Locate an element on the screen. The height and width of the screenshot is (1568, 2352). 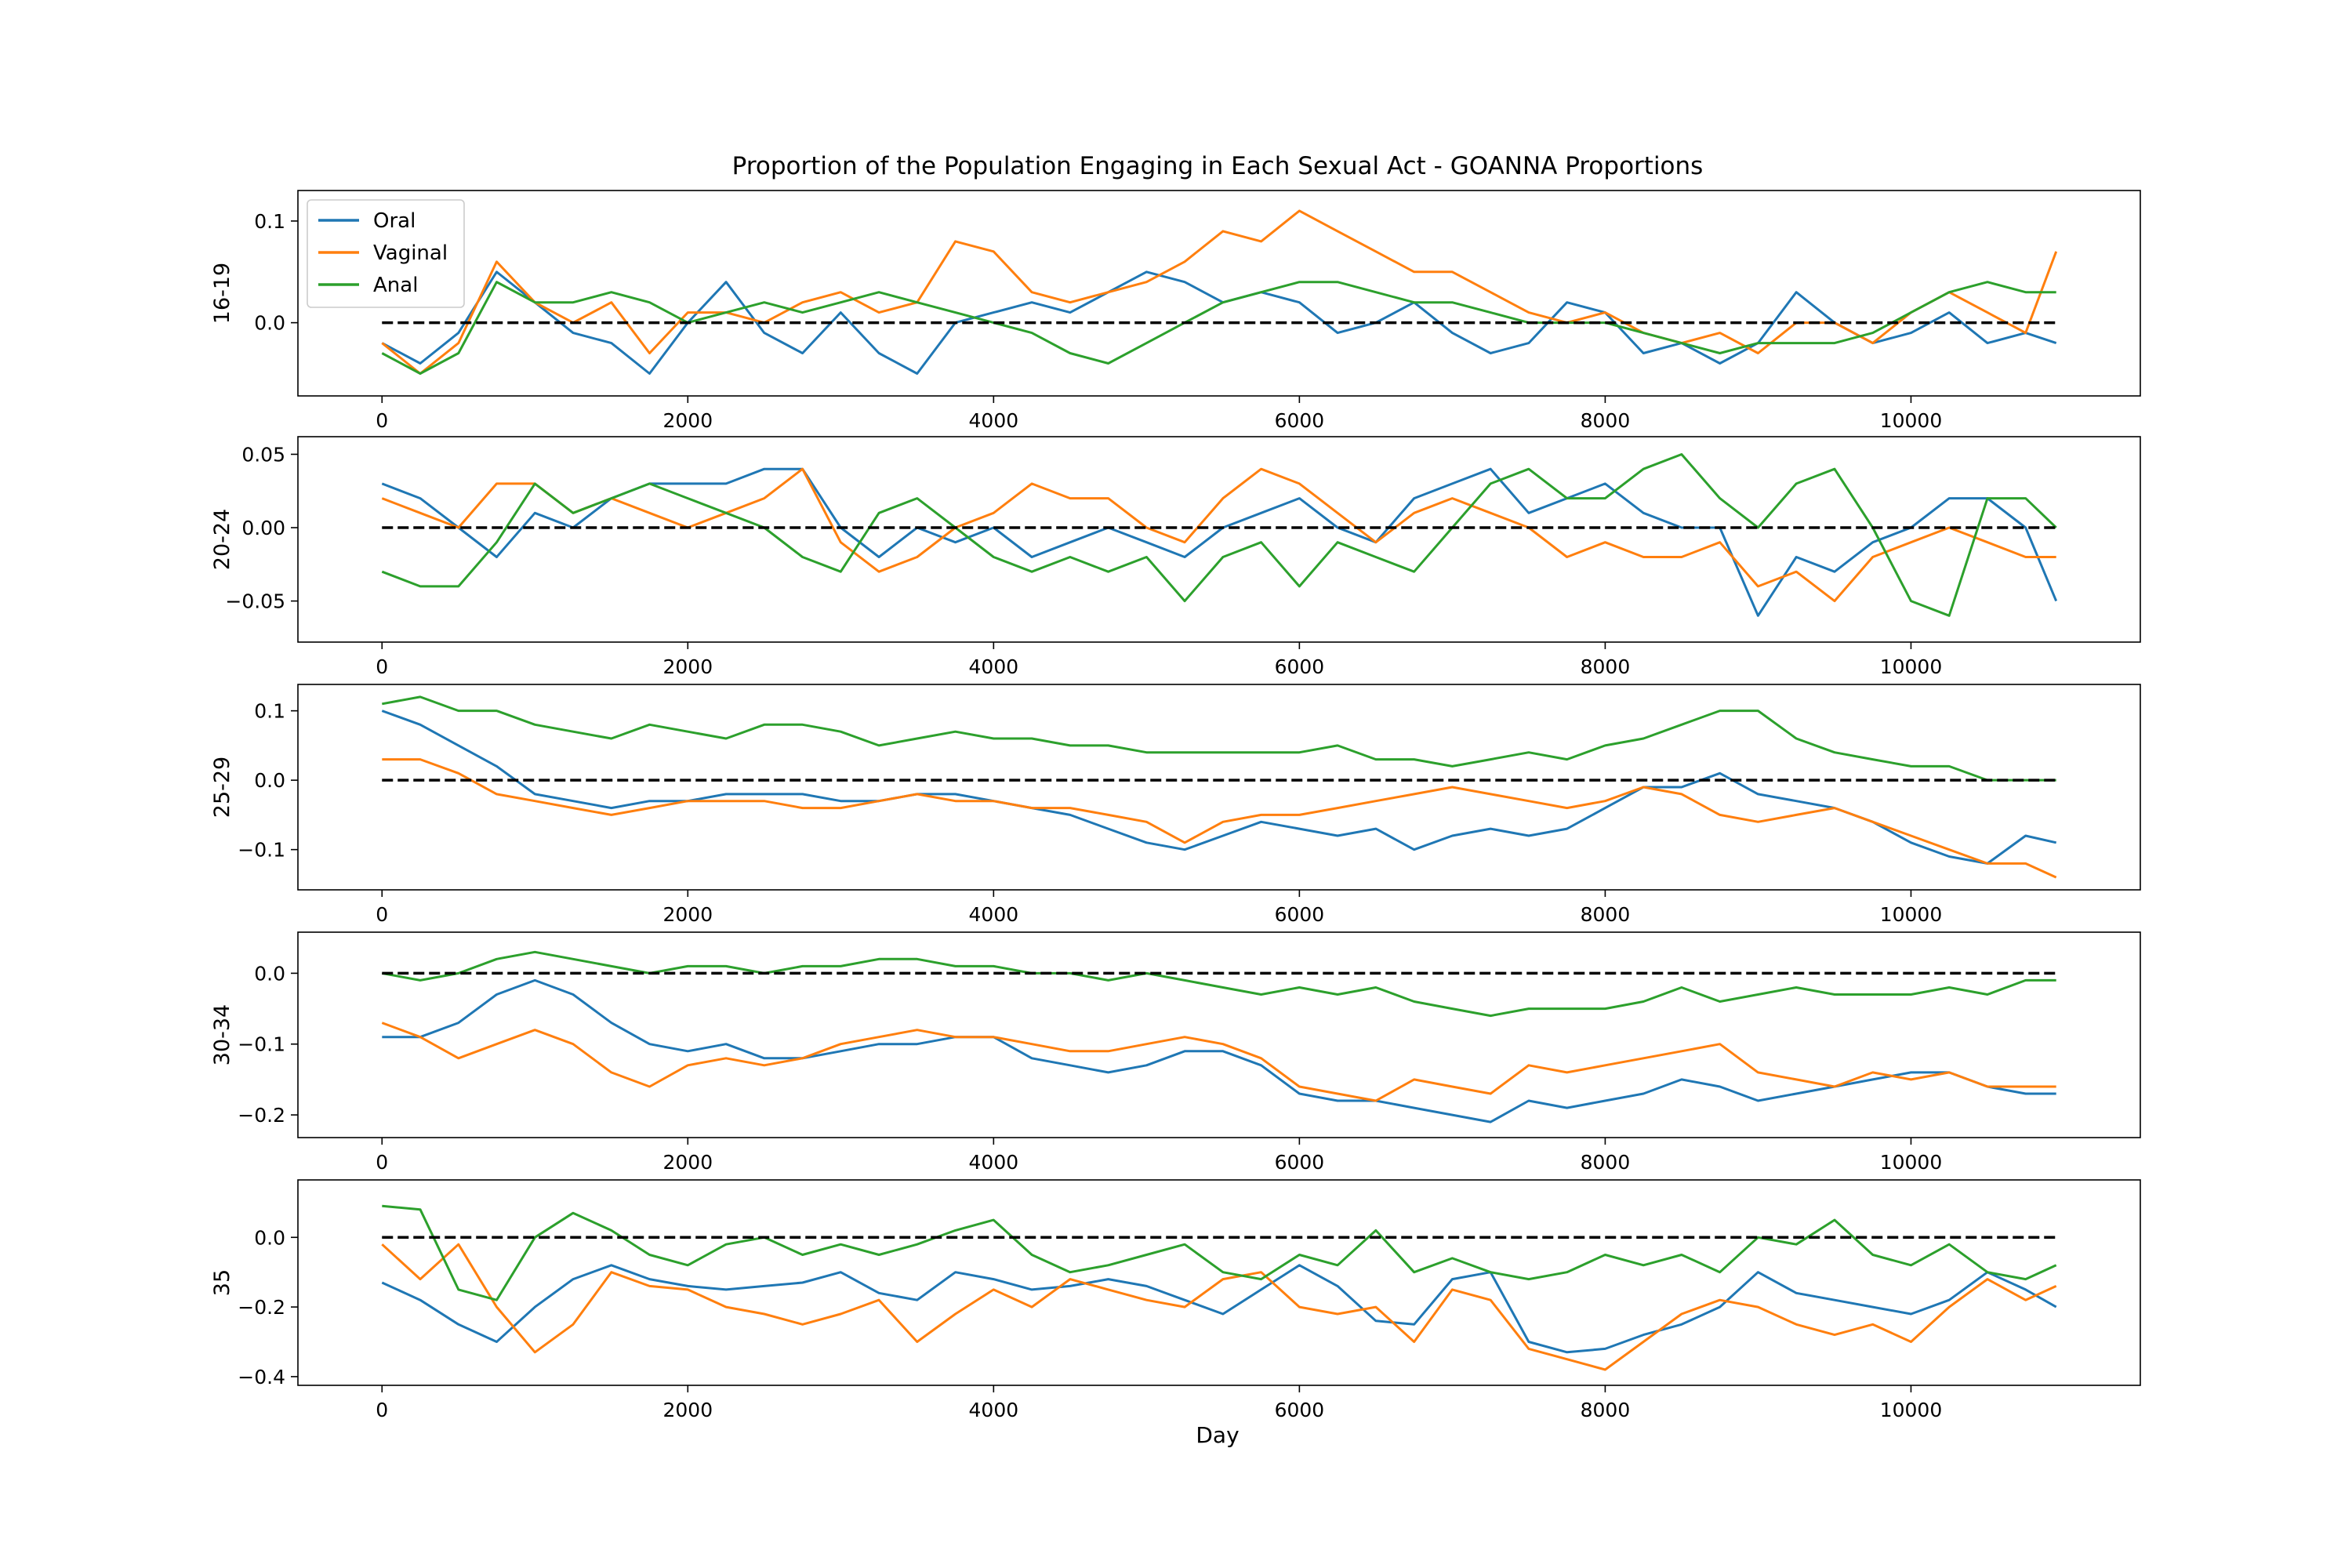
legend: Oral Vaginal Anal is located at coordinates (386, 253).